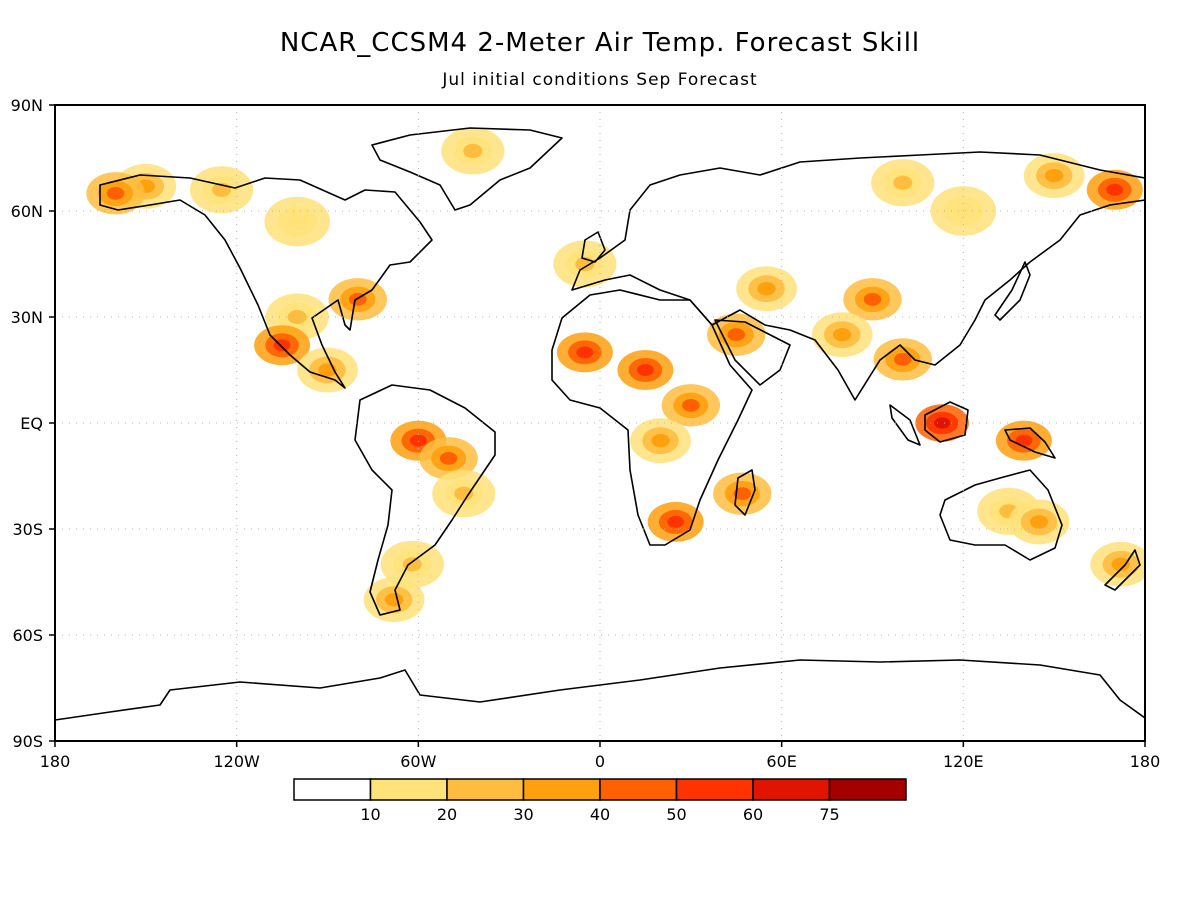  I want to click on legend-label: 30, so click(523, 814).